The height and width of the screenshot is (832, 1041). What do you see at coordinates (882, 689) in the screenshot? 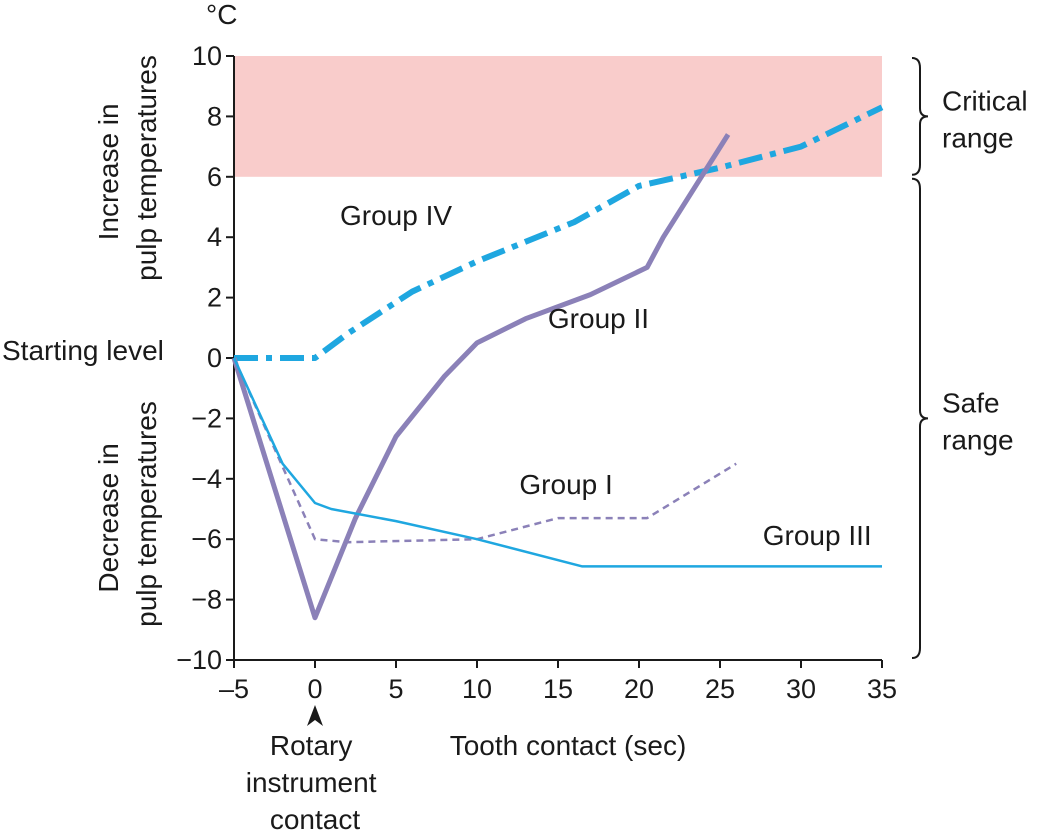
I see `x-tick-label: 35` at bounding box center [882, 689].